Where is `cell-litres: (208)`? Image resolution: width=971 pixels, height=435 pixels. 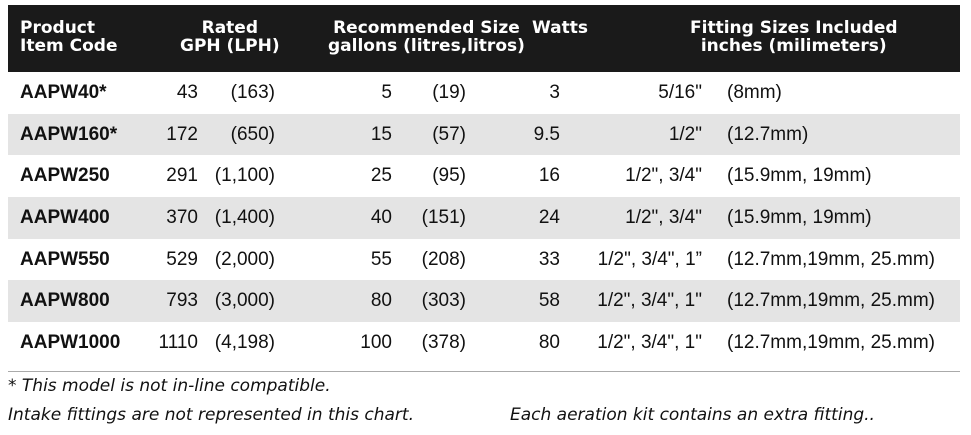
cell-litres: (208) is located at coordinates (443, 259).